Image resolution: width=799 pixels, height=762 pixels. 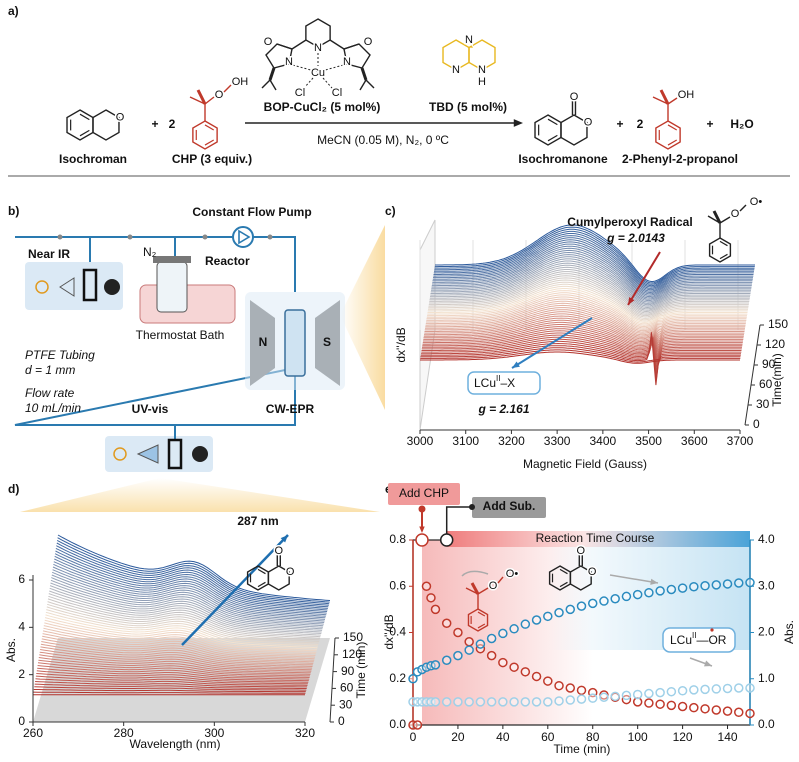 What do you see at coordinates (397, 632) in the screenshot?
I see `y-tick-label: 0.4` at bounding box center [397, 632].